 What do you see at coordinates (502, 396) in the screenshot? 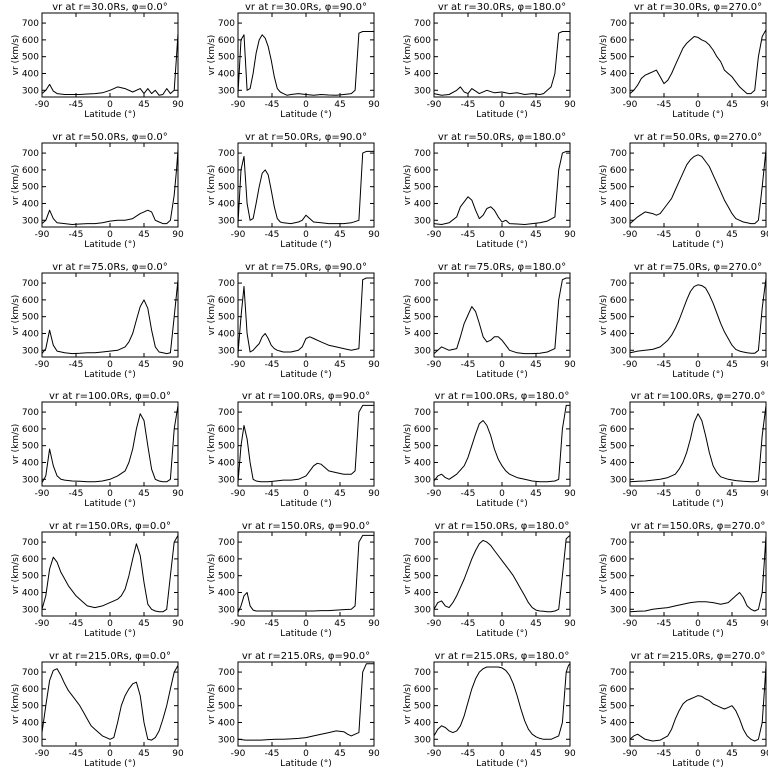
I see `panel-title: vr at r=100.0Rs, φ=180.0°` at bounding box center [502, 396].